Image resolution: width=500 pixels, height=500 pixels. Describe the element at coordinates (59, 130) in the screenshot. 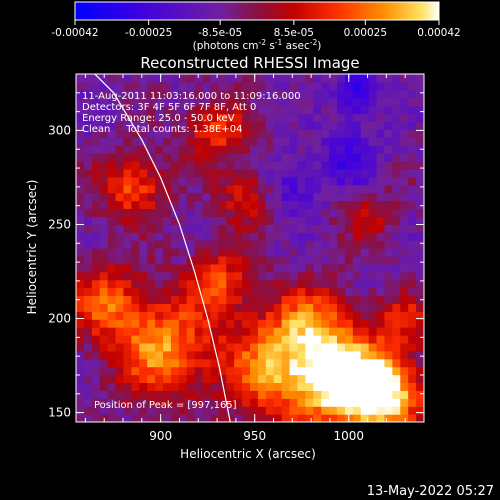

I see `y-tick-label: 300` at that location.